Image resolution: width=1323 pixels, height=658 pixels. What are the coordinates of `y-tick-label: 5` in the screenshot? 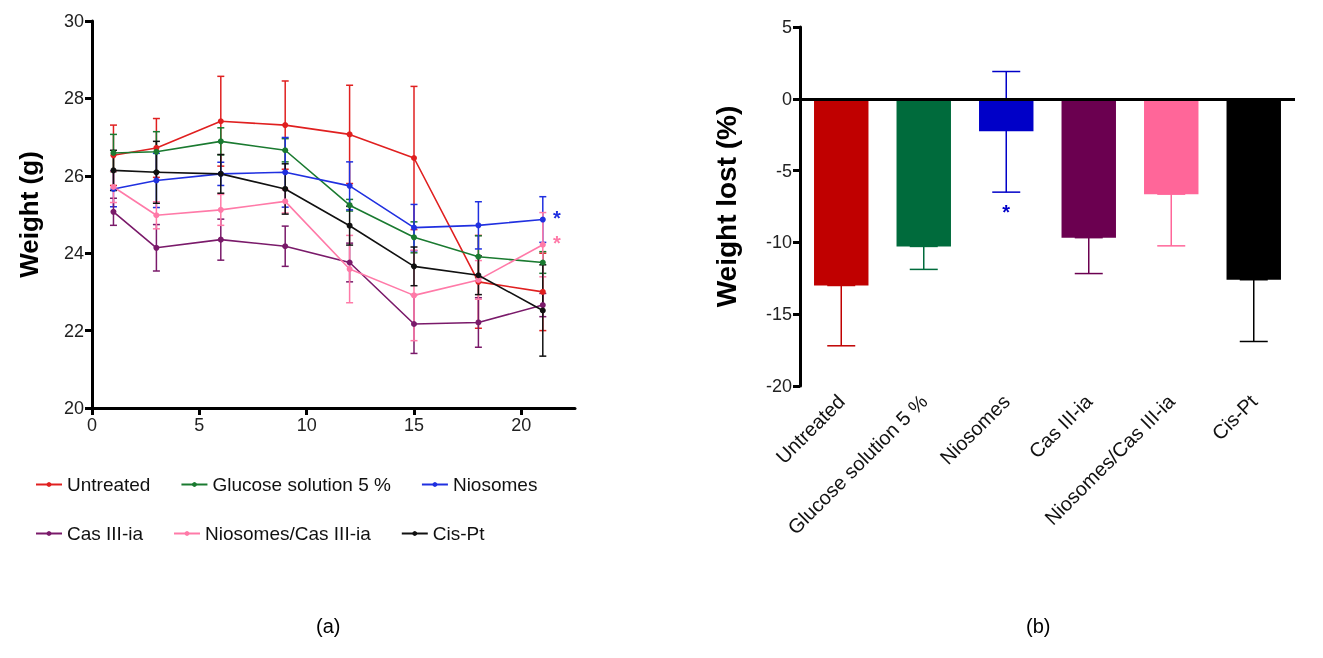 It's located at (786, 27).